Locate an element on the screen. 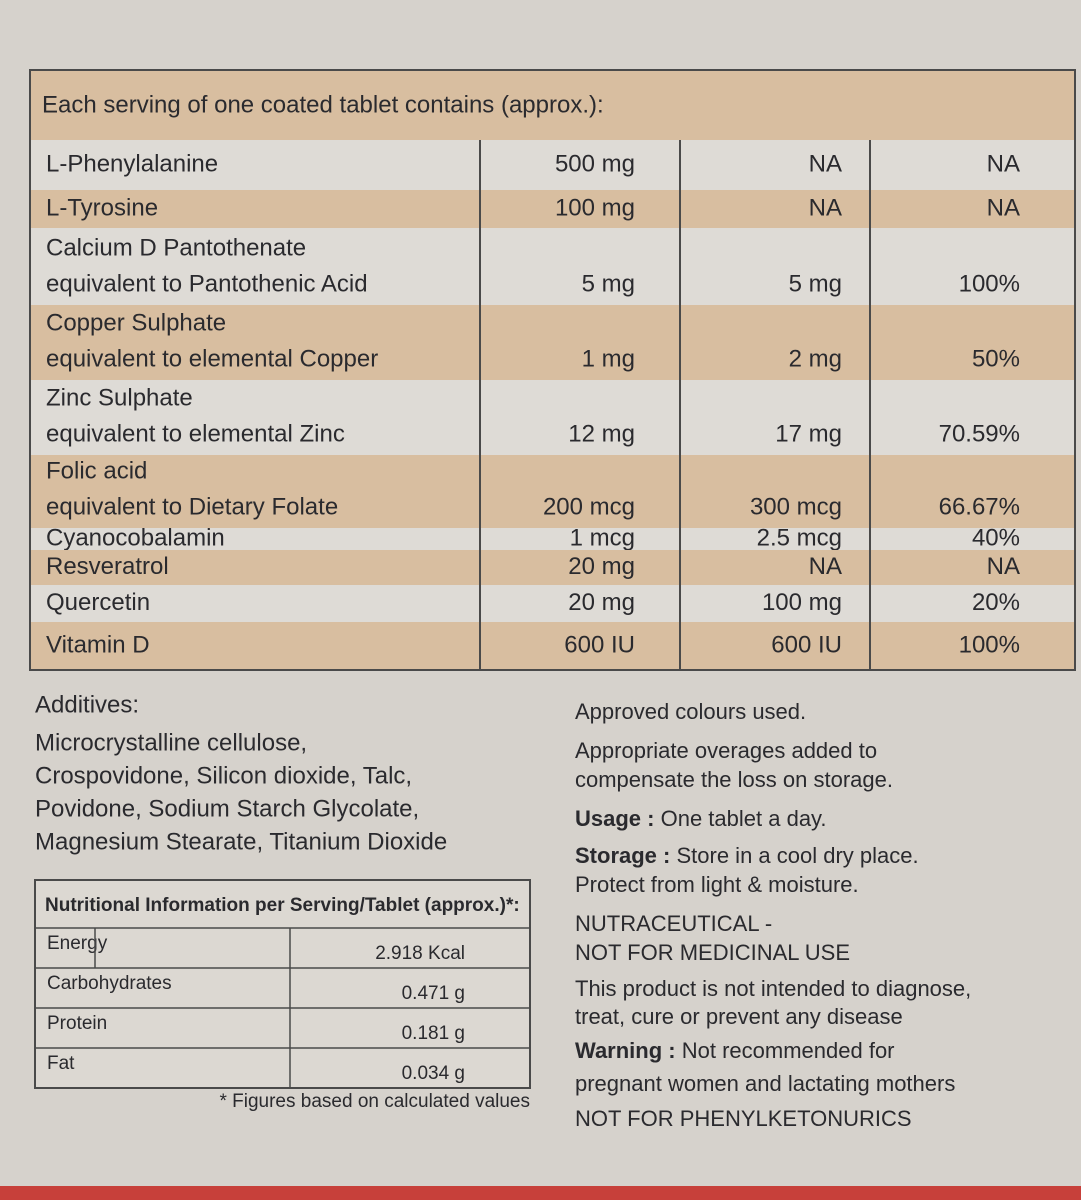 This screenshot has height=1200, width=1081. nutrition-border is located at coordinates (282, 984).